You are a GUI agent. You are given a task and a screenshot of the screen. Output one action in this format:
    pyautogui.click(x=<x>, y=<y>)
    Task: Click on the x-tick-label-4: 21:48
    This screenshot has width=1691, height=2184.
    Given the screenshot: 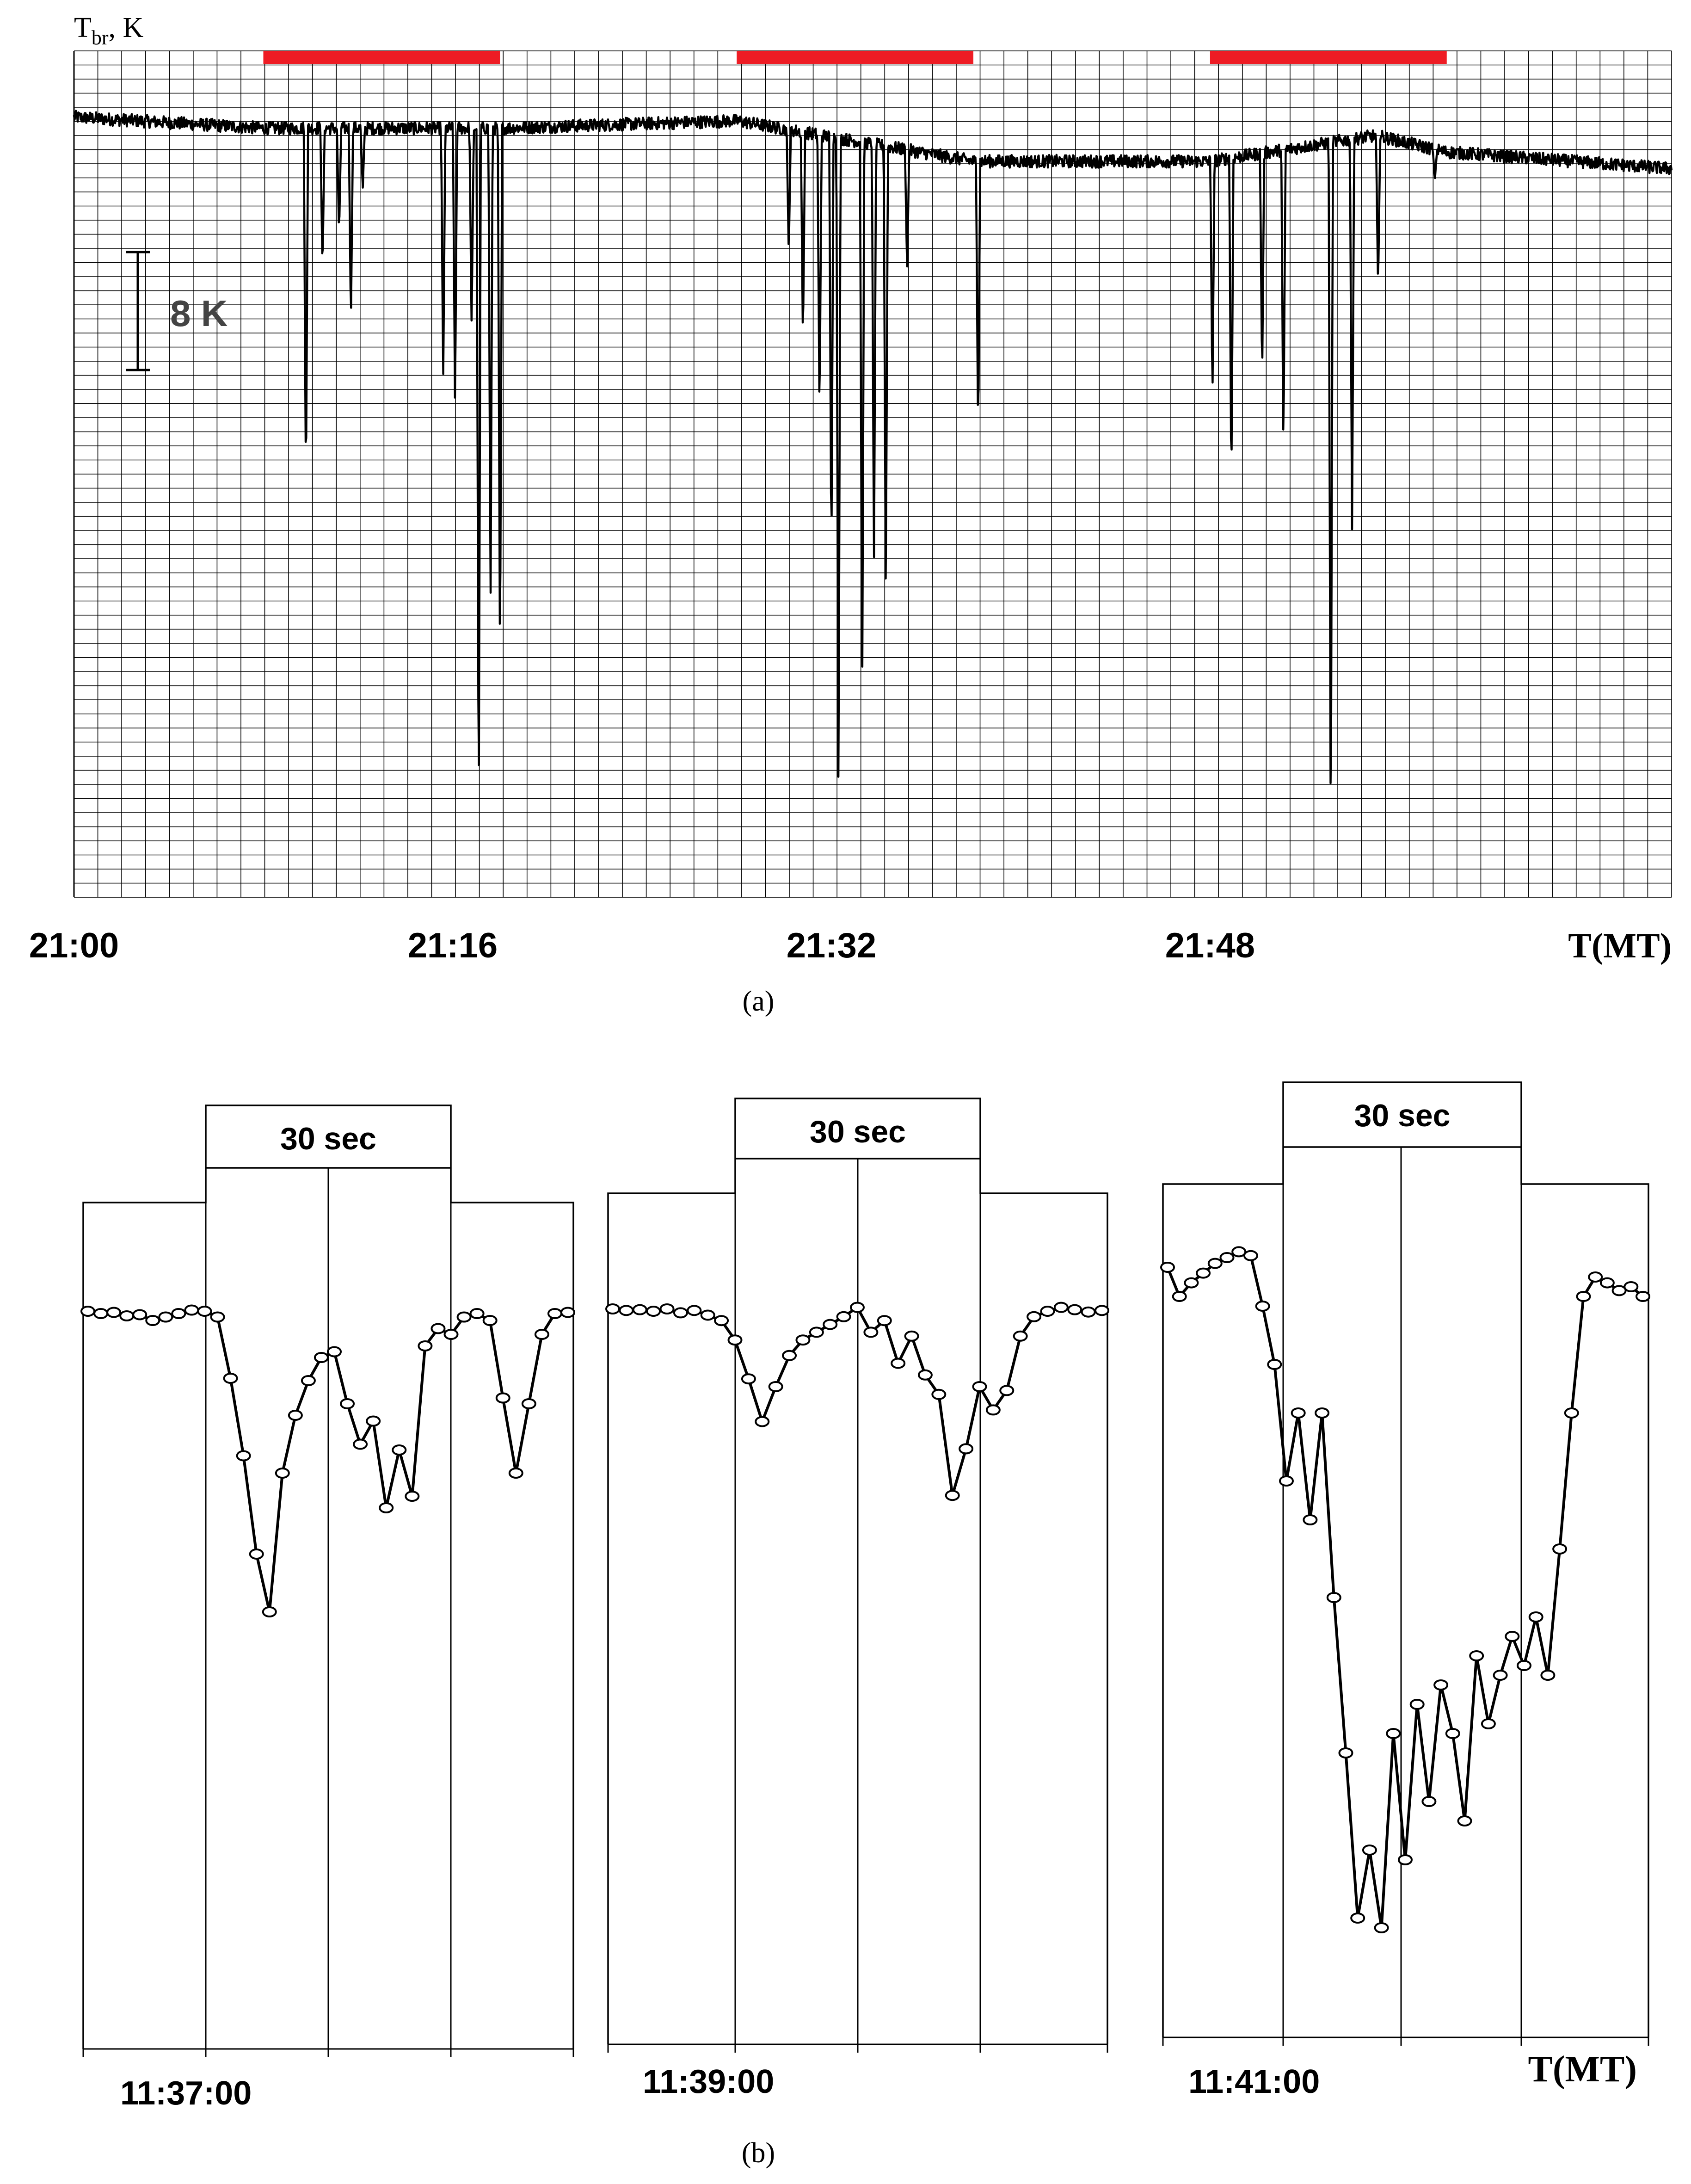 What is the action you would take?
    pyautogui.click(x=1210, y=945)
    